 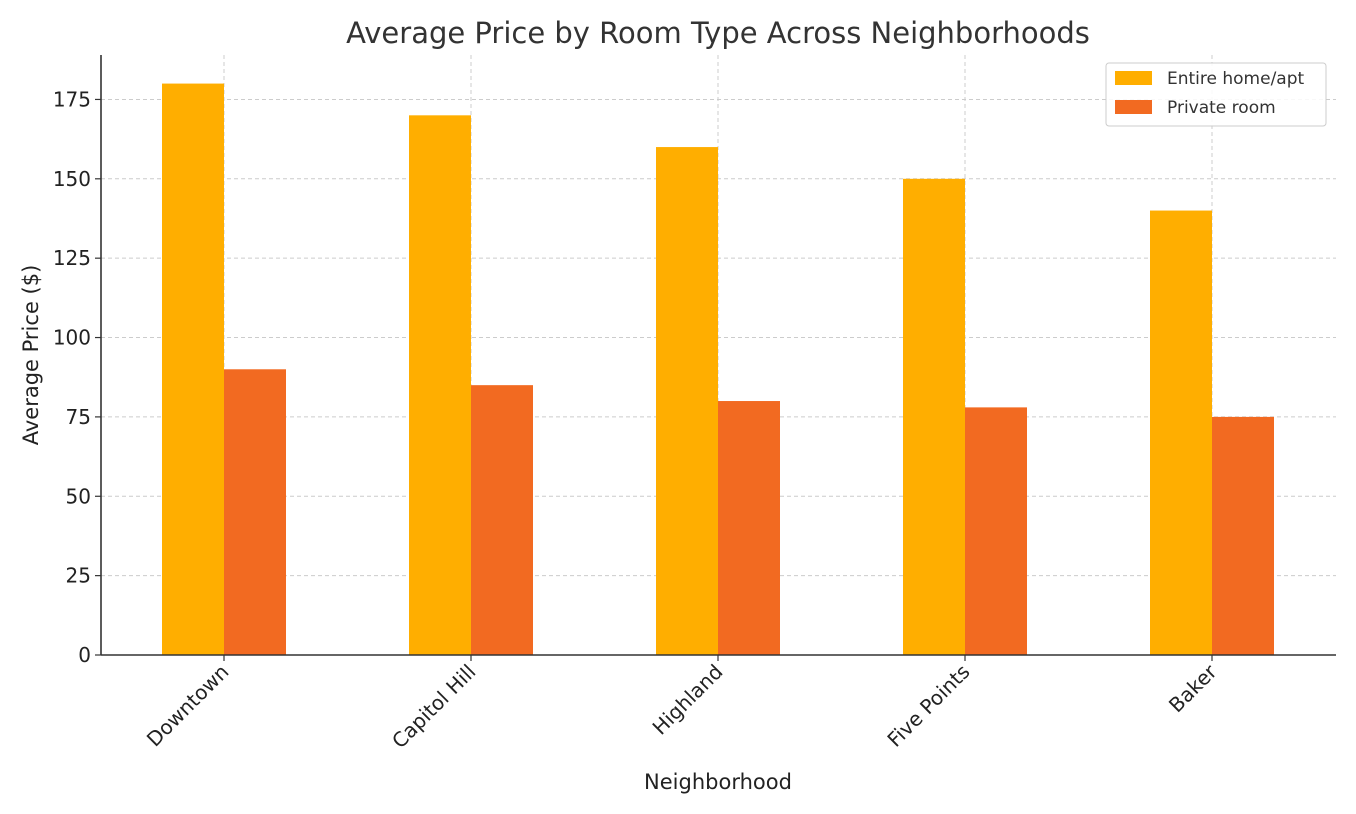 I want to click on y-tick-label: 75, so click(x=78, y=417).